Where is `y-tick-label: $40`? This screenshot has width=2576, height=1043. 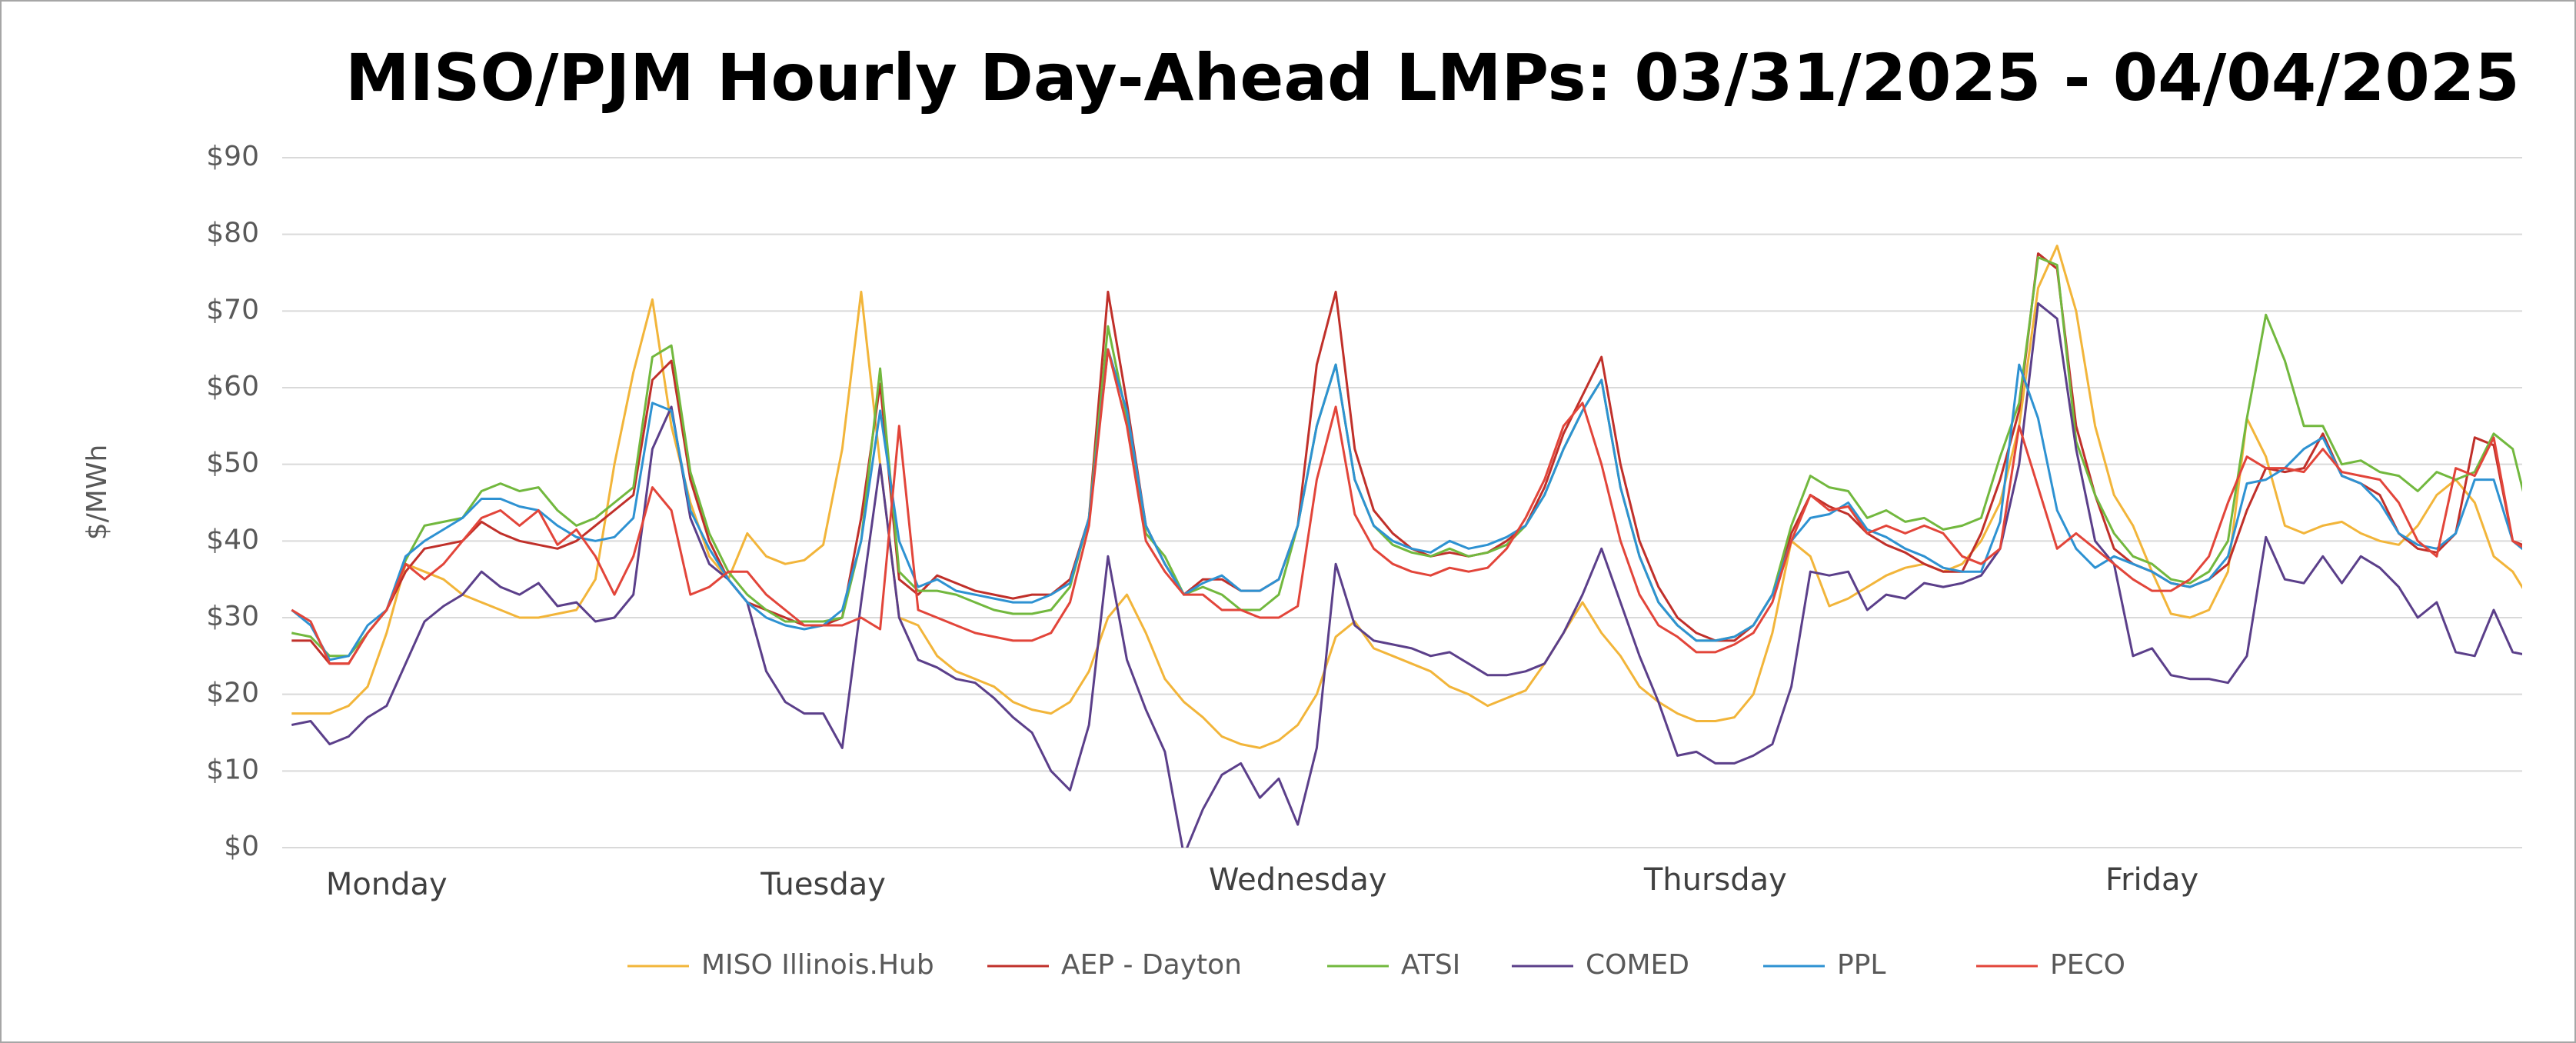
y-tick-label: $40 is located at coordinates (232, 539).